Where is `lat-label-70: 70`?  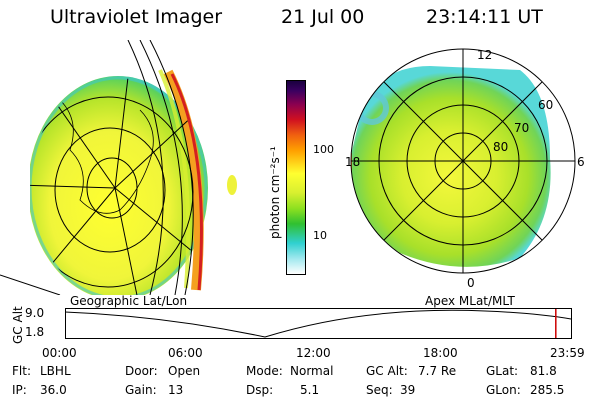 lat-label-70: 70 is located at coordinates (522, 128).